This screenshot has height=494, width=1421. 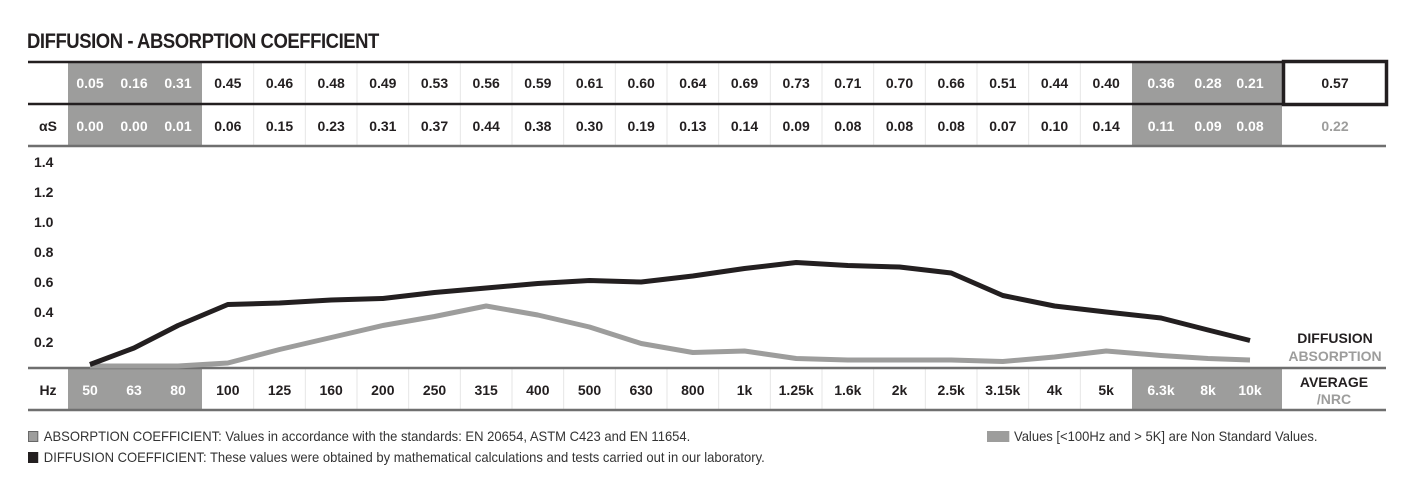 What do you see at coordinates (1334, 347) in the screenshot?
I see `chart-legend: DIFFUSION ABSORPTION` at bounding box center [1334, 347].